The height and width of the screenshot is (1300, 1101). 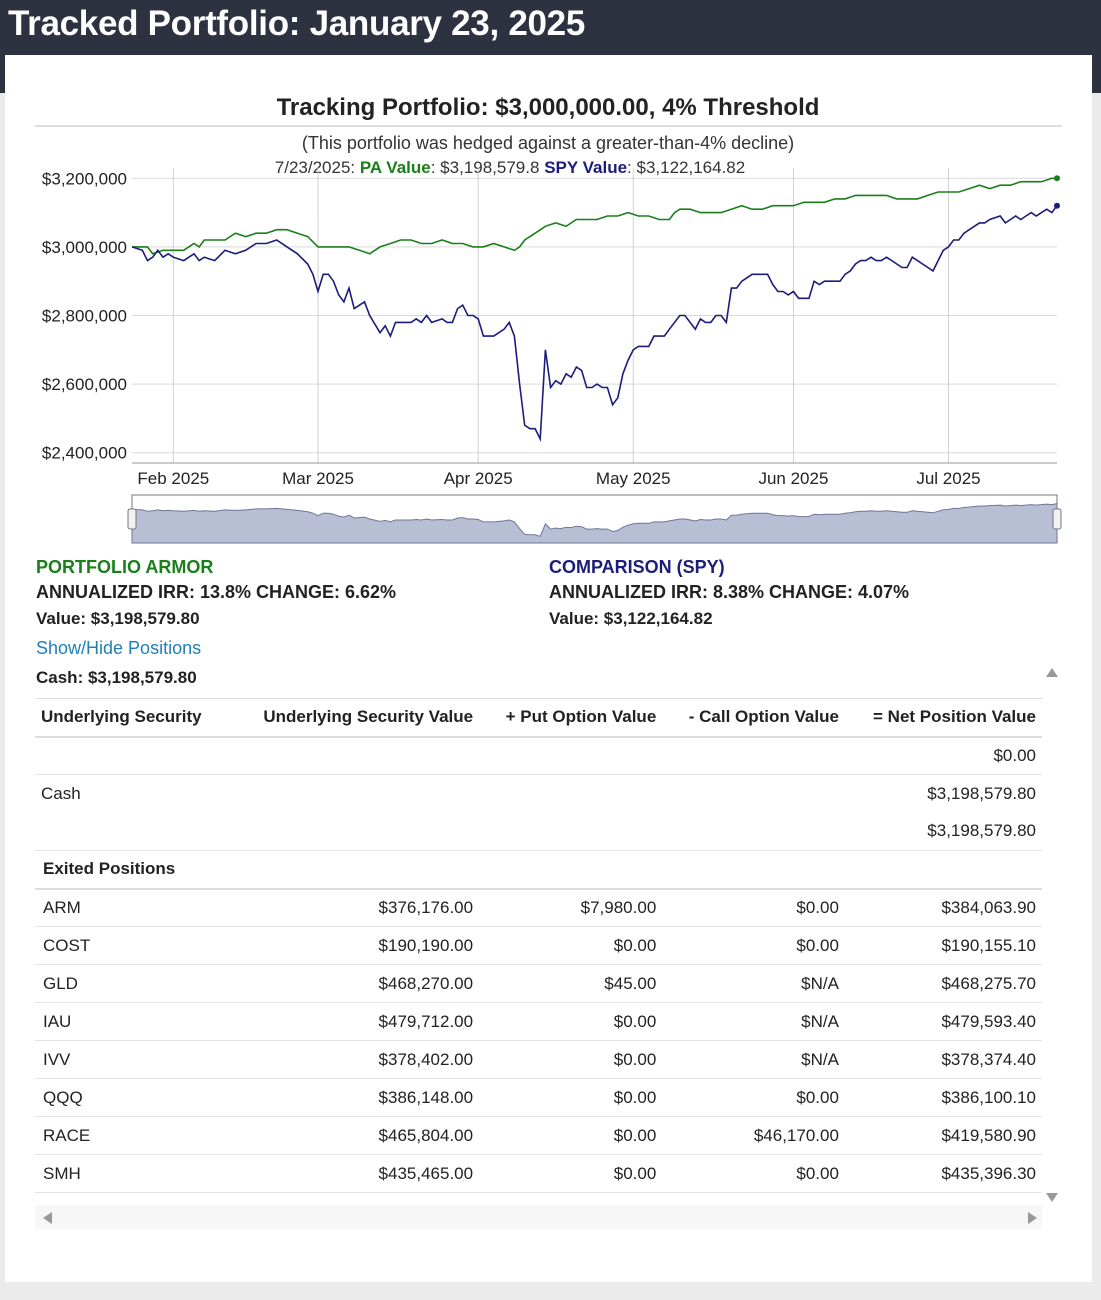 What do you see at coordinates (571, 718) in the screenshot?
I see `col-put-value: + Put Option Value` at bounding box center [571, 718].